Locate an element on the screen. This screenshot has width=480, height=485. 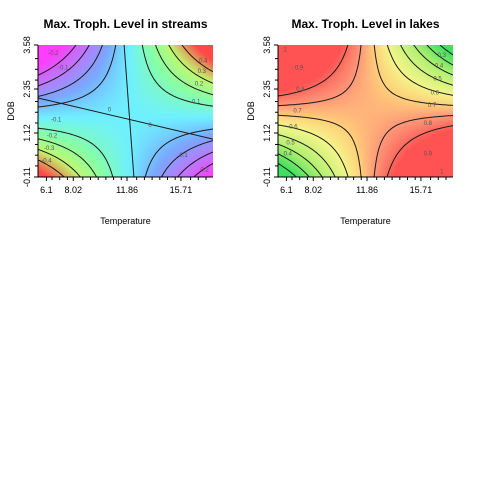
panel-1-x-axis-label: Temperature is located at coordinates (125, 221).